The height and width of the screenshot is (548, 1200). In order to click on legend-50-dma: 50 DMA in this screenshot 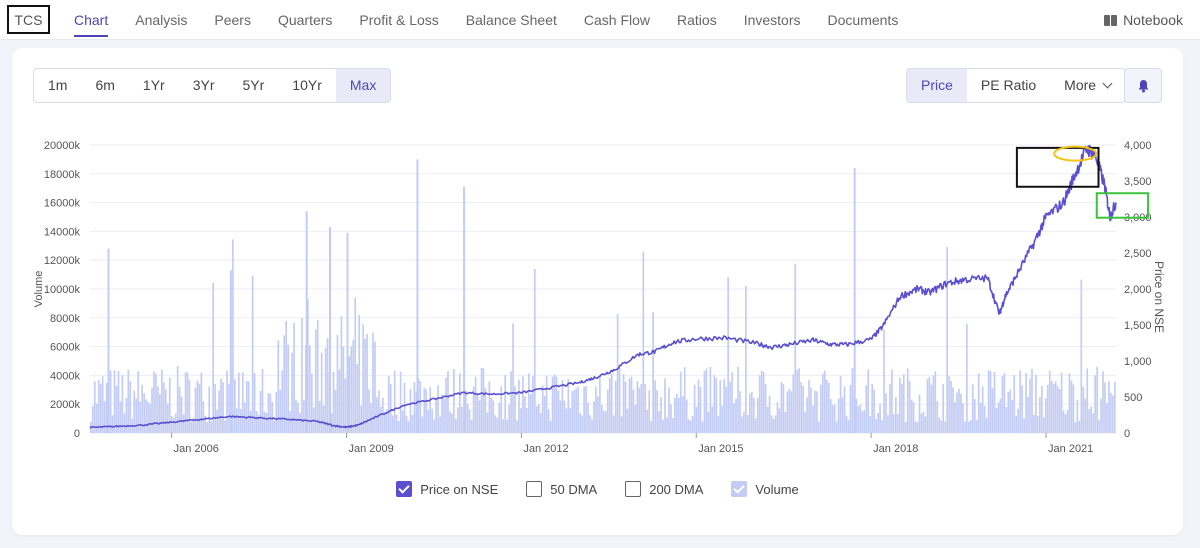, I will do `click(561, 489)`.